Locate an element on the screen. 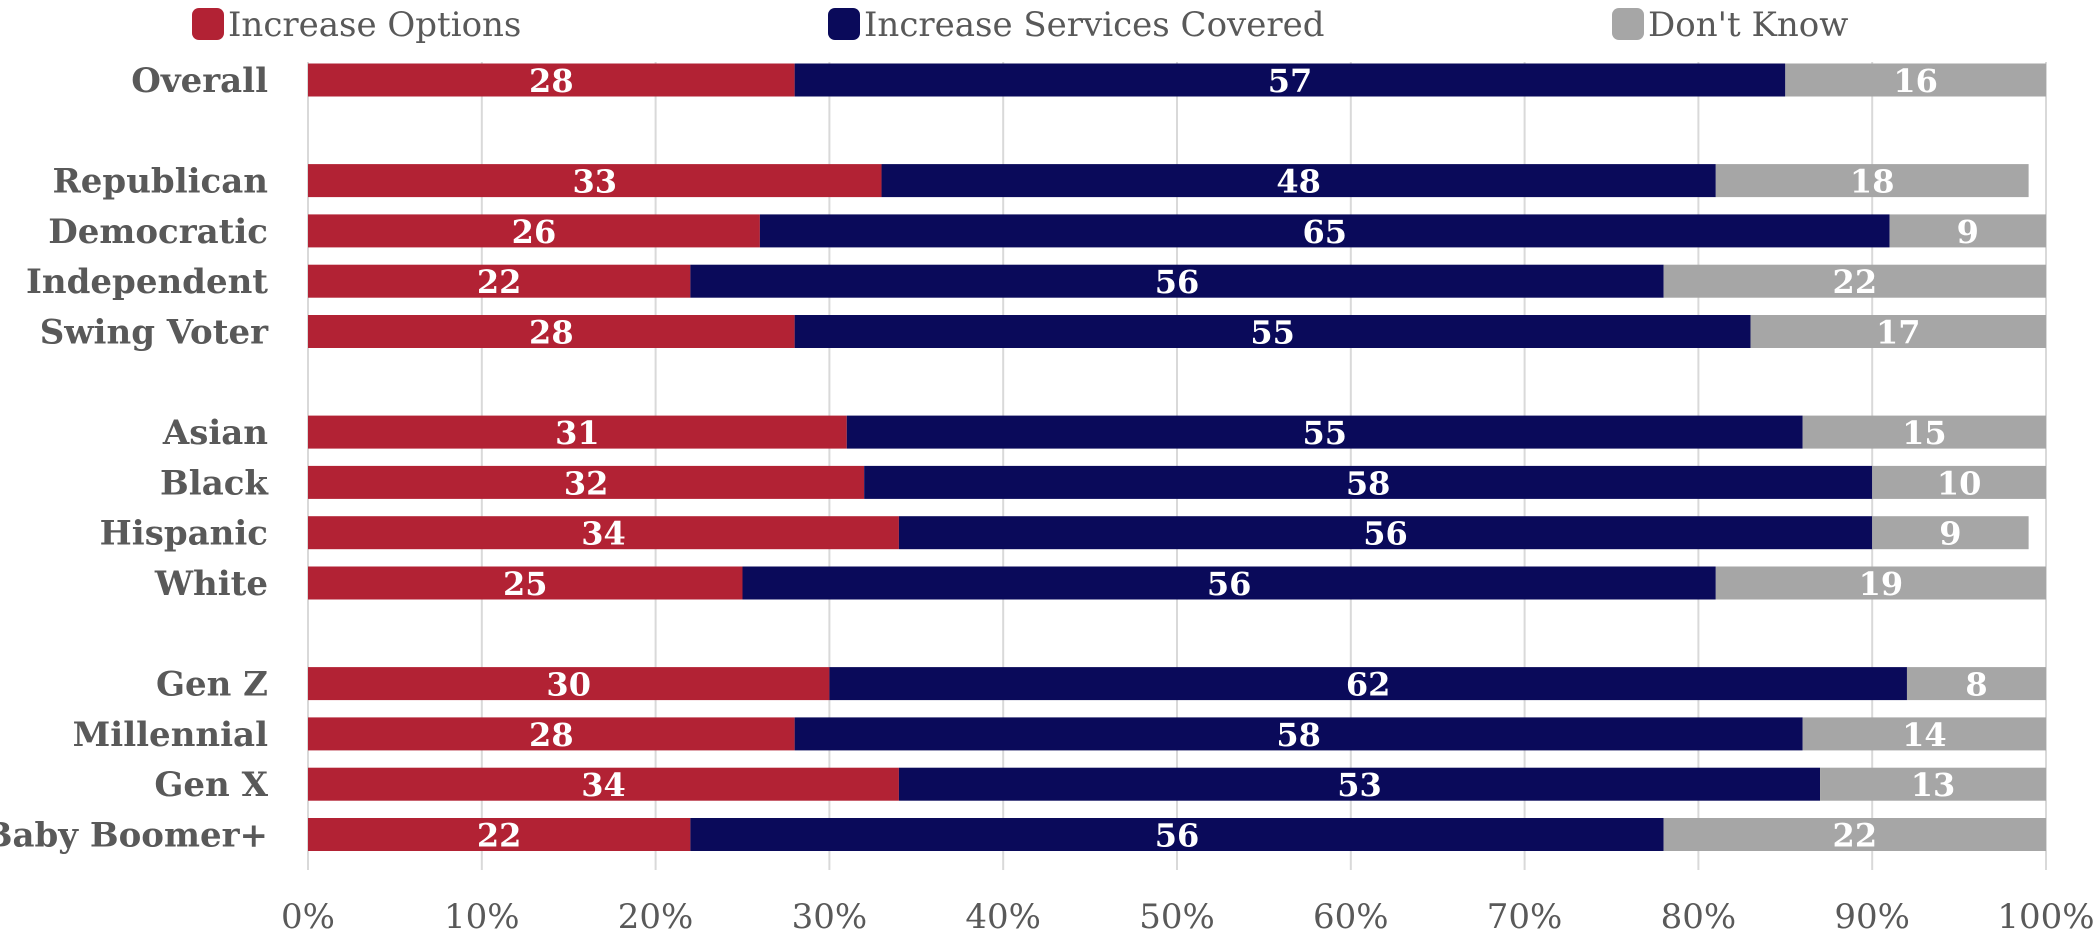 This screenshot has width=2098, height=933. bar-value-label: 53 is located at coordinates (1359, 785).